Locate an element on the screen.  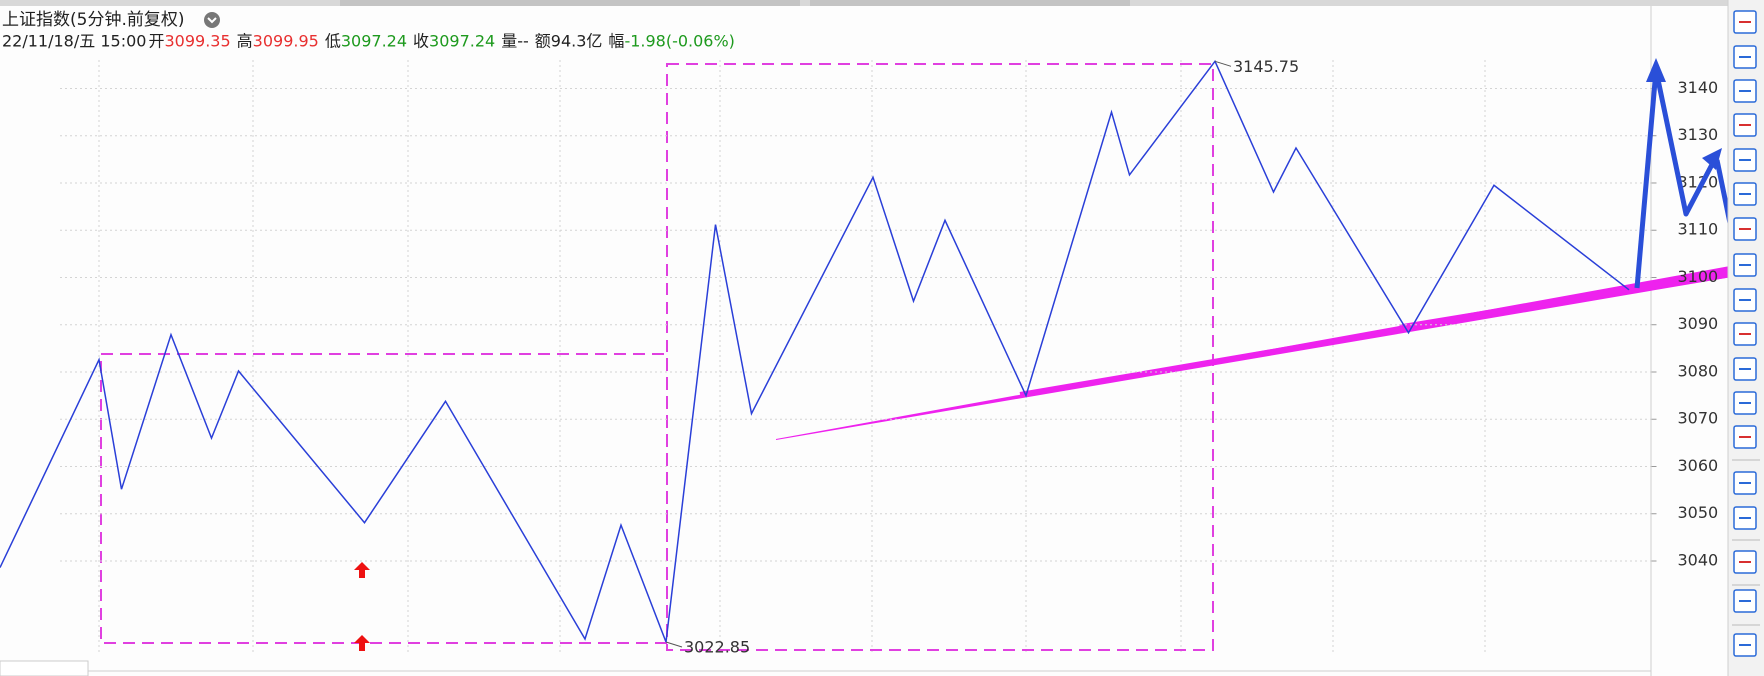
dropdown-icon is located at coordinates (212, 20).